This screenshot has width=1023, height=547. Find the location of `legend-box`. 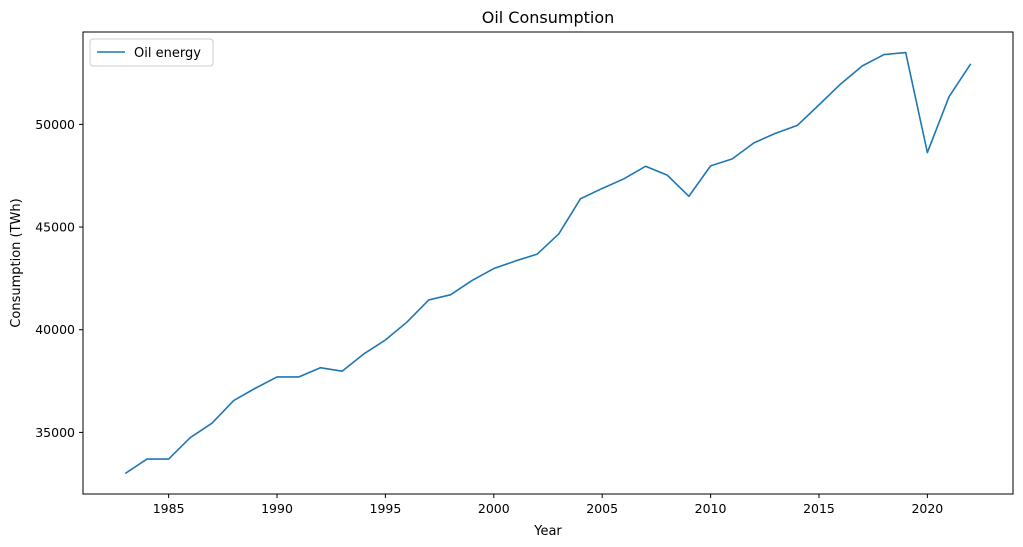

legend-box is located at coordinates (151, 52).